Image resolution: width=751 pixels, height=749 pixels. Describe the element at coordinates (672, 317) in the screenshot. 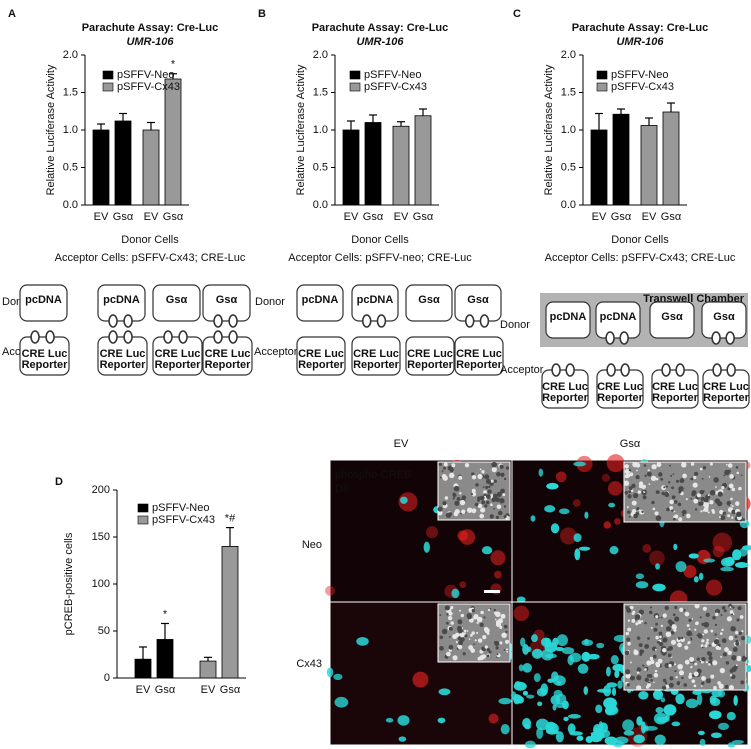

I see `donor-cell-label: Gsα` at that location.